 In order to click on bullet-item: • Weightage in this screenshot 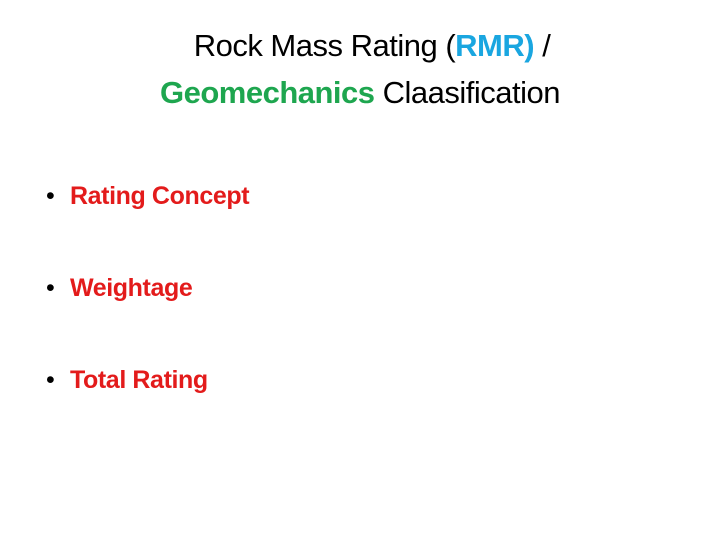, I will do `click(147, 316)`.